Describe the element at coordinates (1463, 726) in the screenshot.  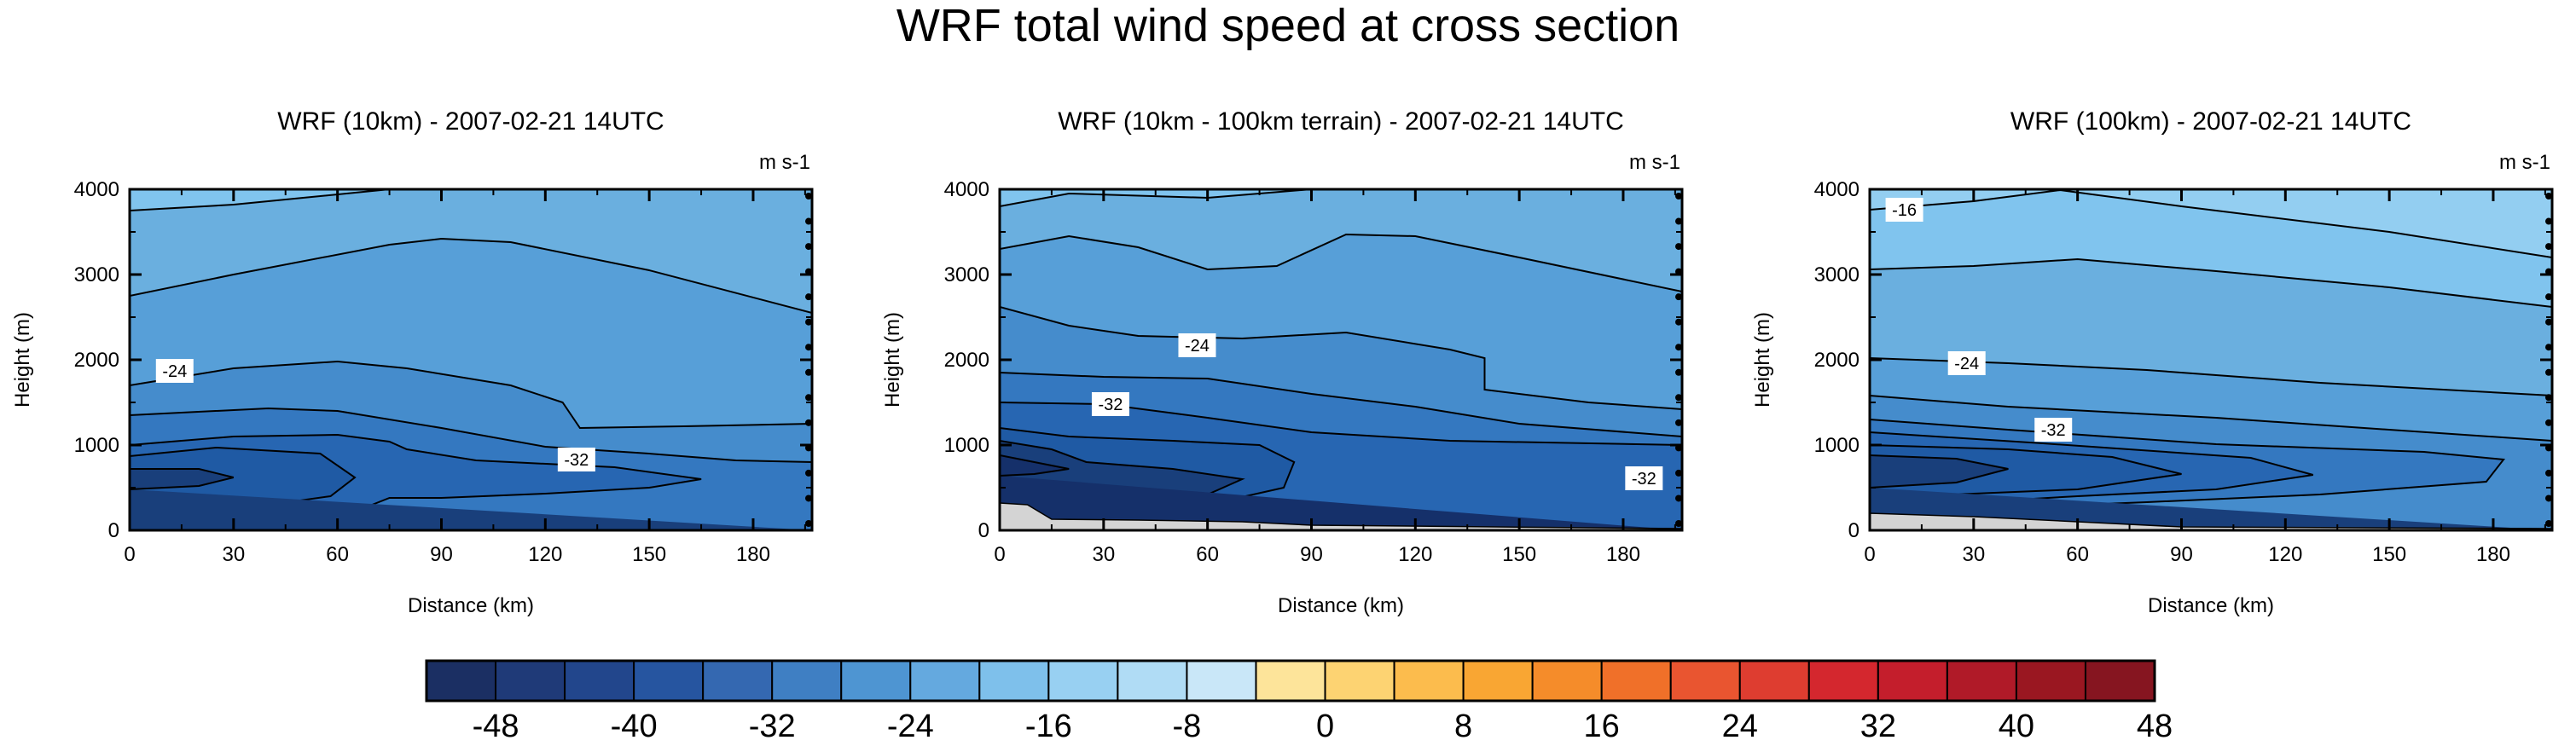
I see `colorbar-tick-label: 8` at that location.